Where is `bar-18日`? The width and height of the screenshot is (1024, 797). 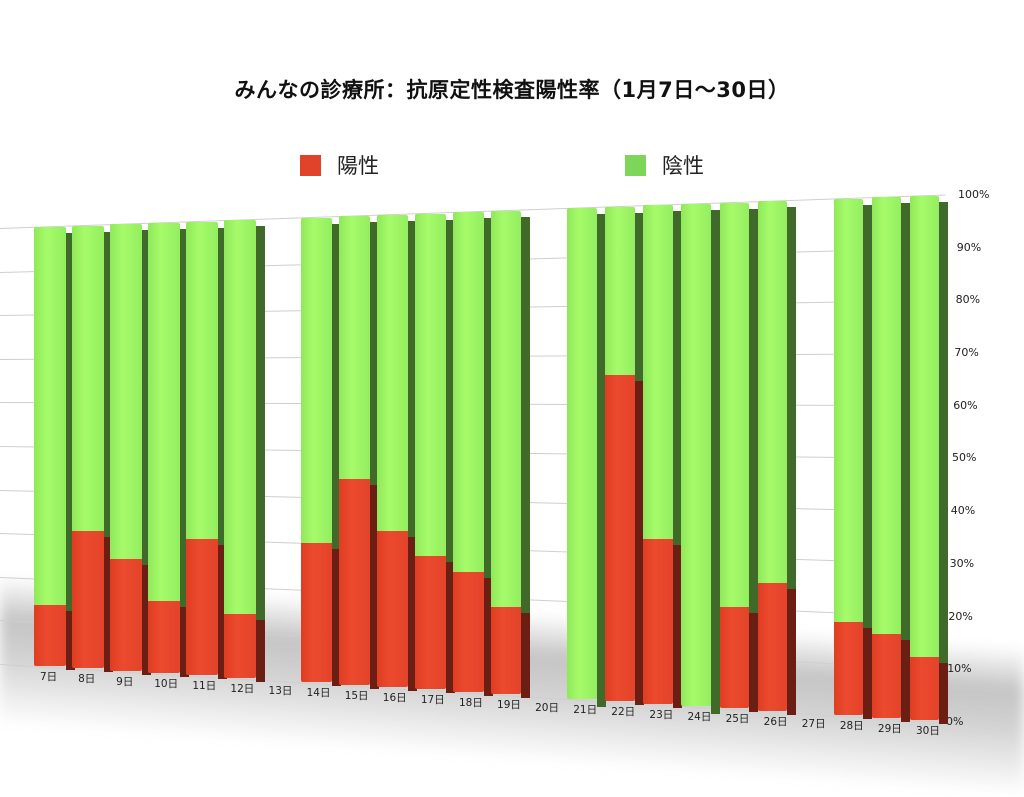 bar-18日 is located at coordinates (472, 454).